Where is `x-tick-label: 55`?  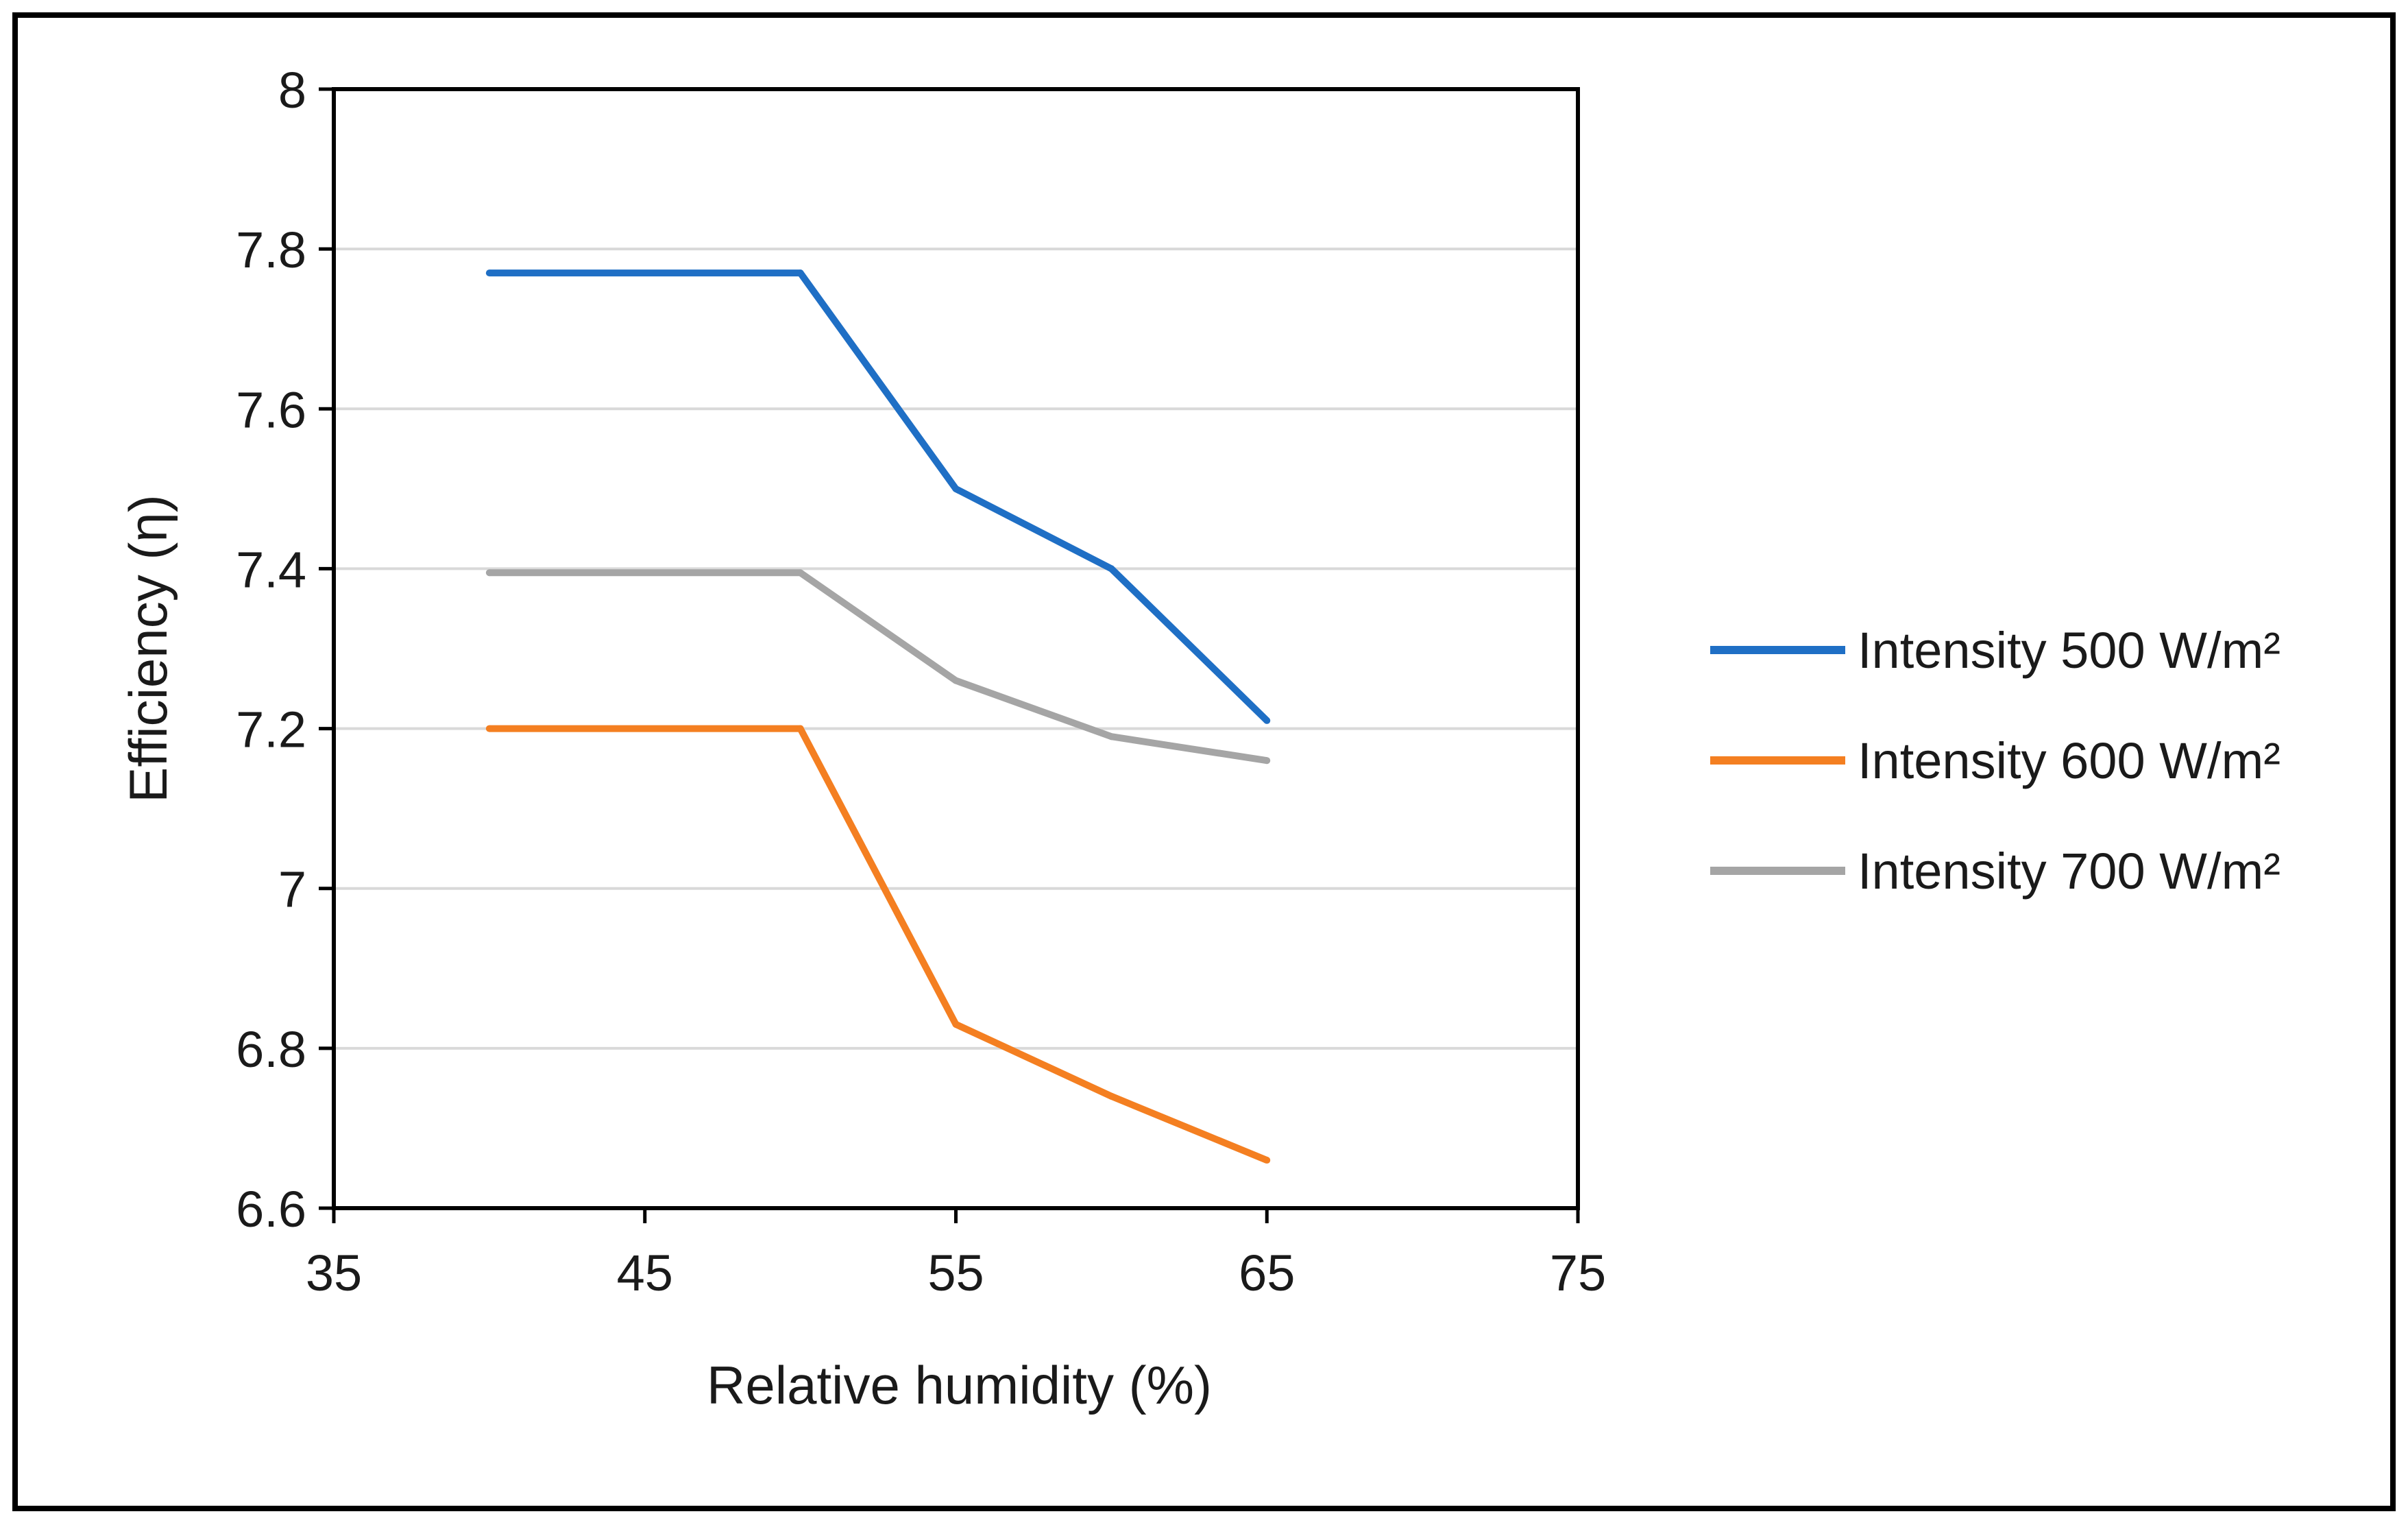 x-tick-label: 55 is located at coordinates (955, 1273).